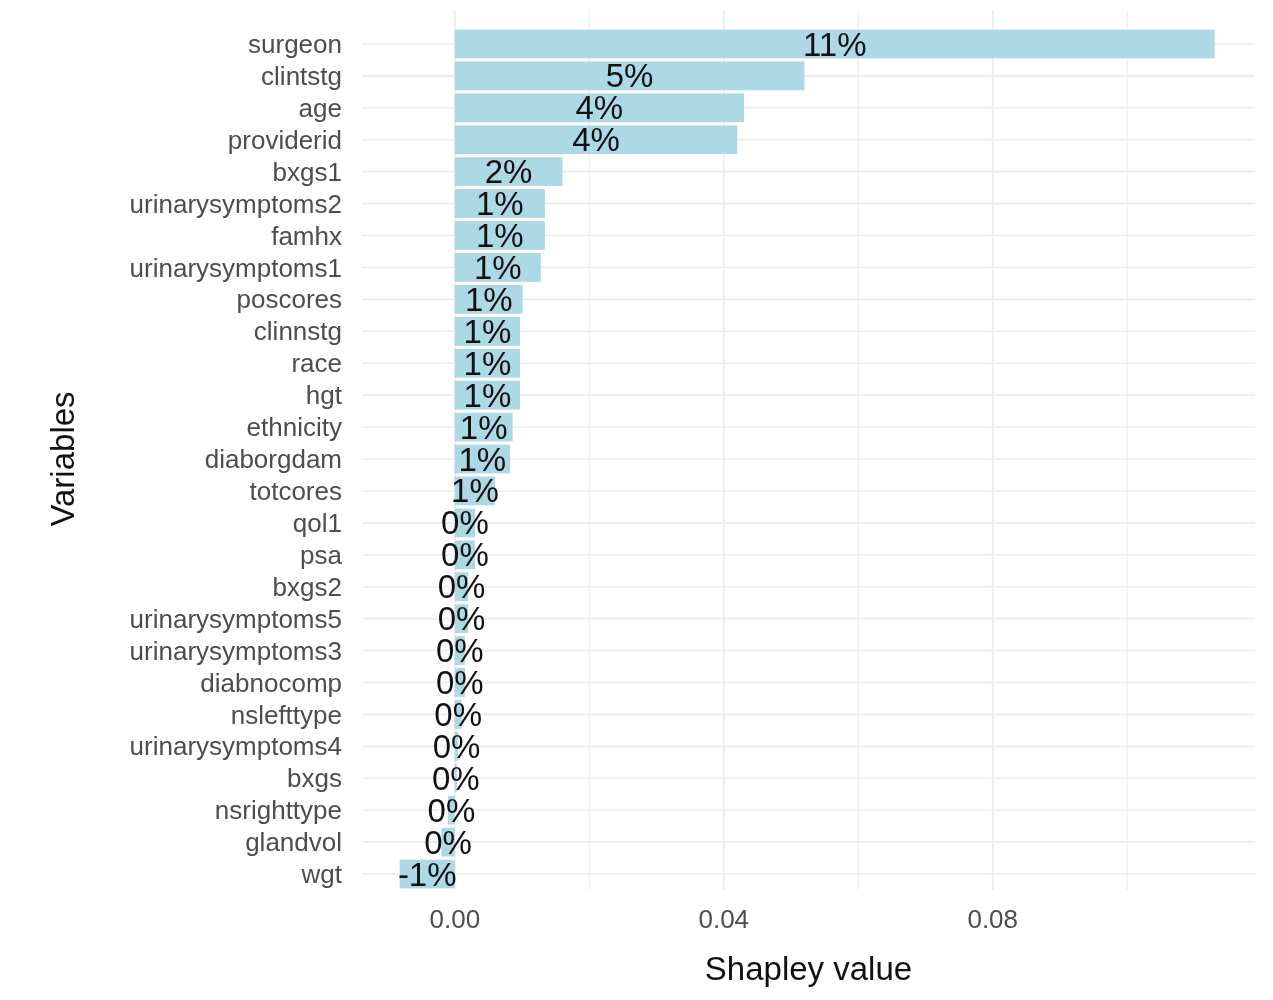  What do you see at coordinates (993, 919) in the screenshot?
I see `x-tick-label: 0.08` at bounding box center [993, 919].